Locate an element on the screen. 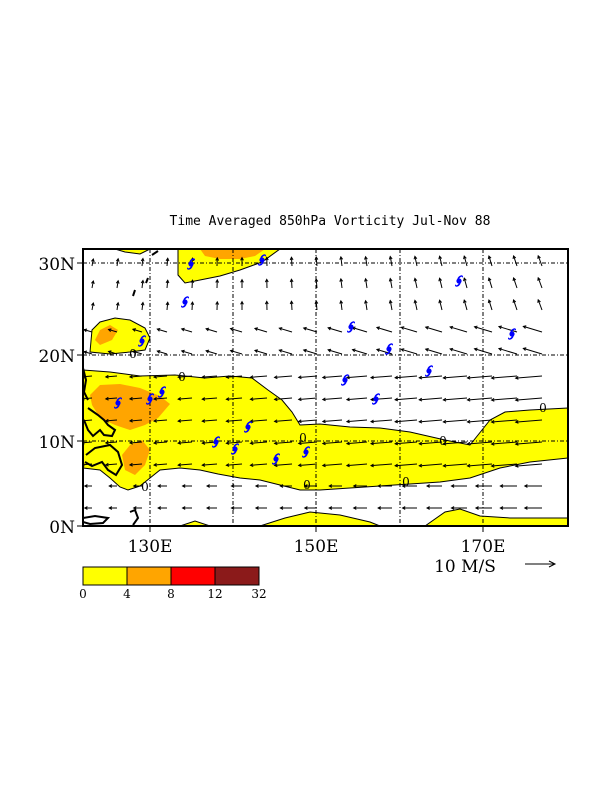 The width and height of the screenshot is (612, 792). colorbar-tick-label: 0 is located at coordinates (83, 594).